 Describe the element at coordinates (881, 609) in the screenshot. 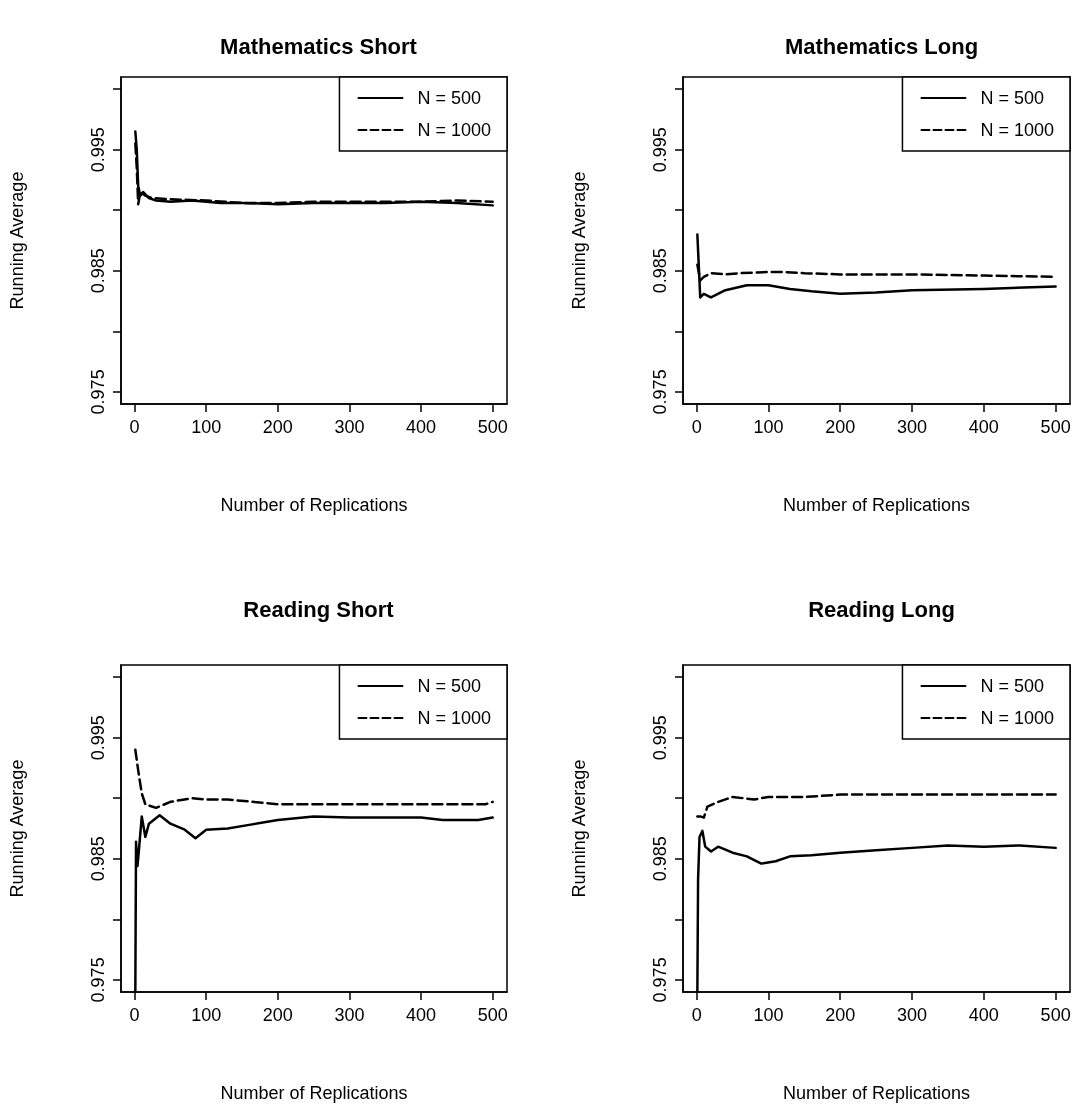

I see `chart-title: Reading Long` at that location.